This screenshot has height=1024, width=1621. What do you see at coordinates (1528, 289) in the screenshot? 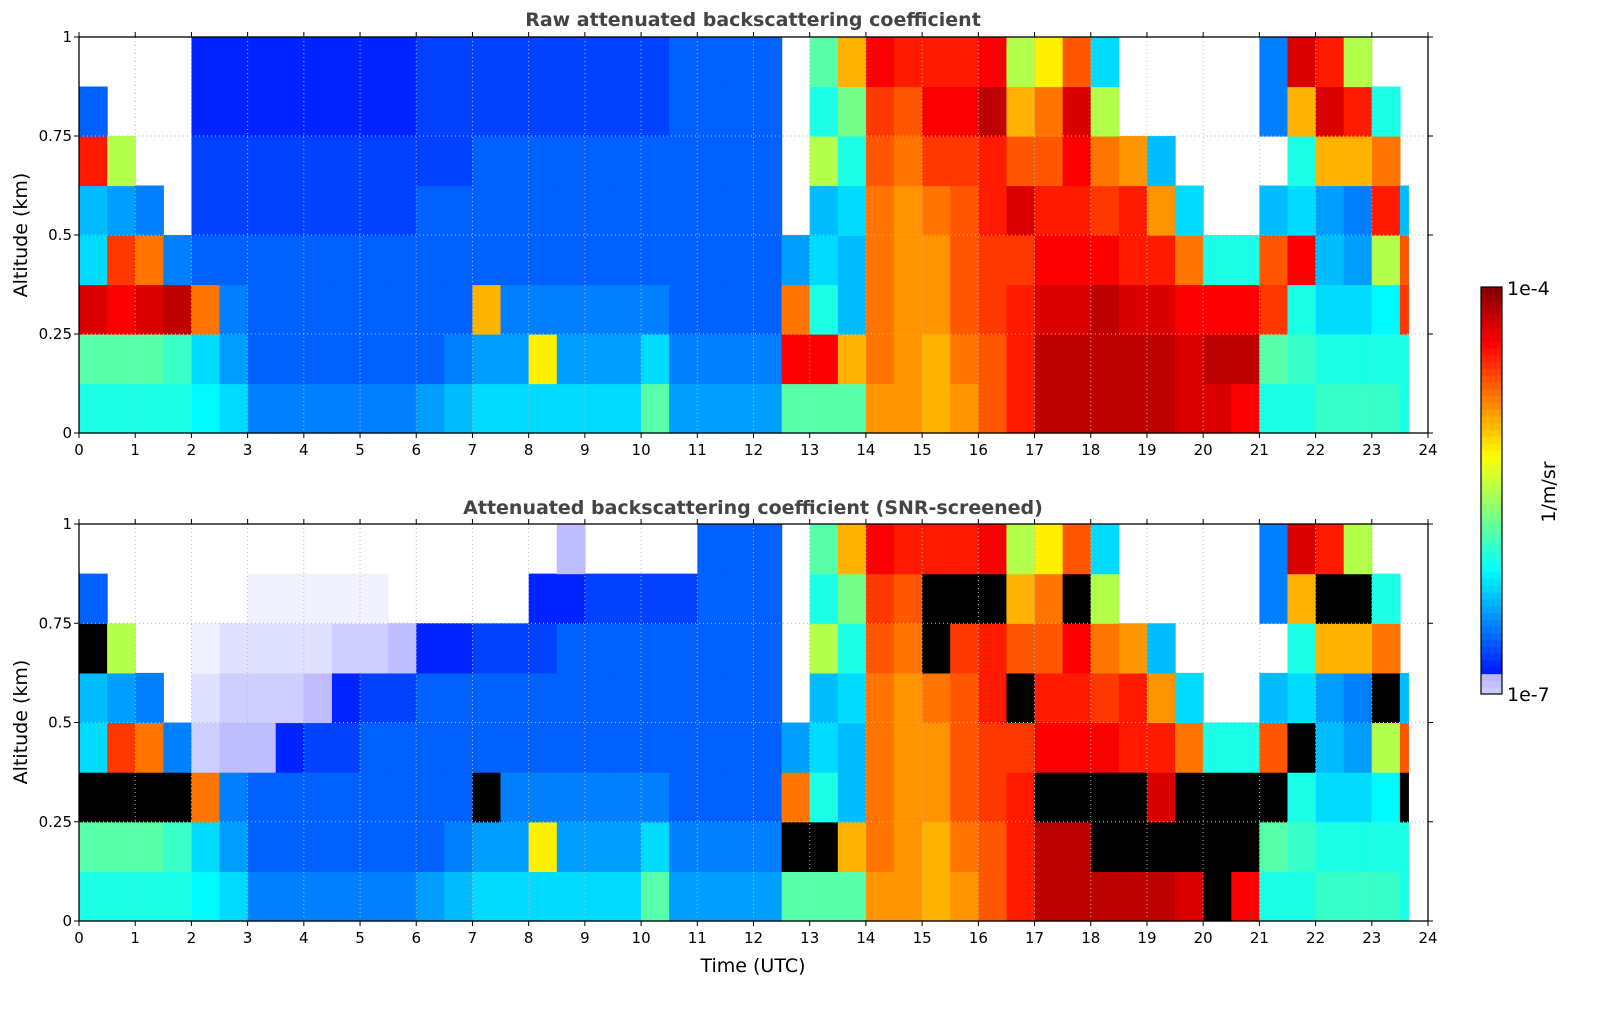
I see `colorbar-max-label: 1e-4` at bounding box center [1528, 289].